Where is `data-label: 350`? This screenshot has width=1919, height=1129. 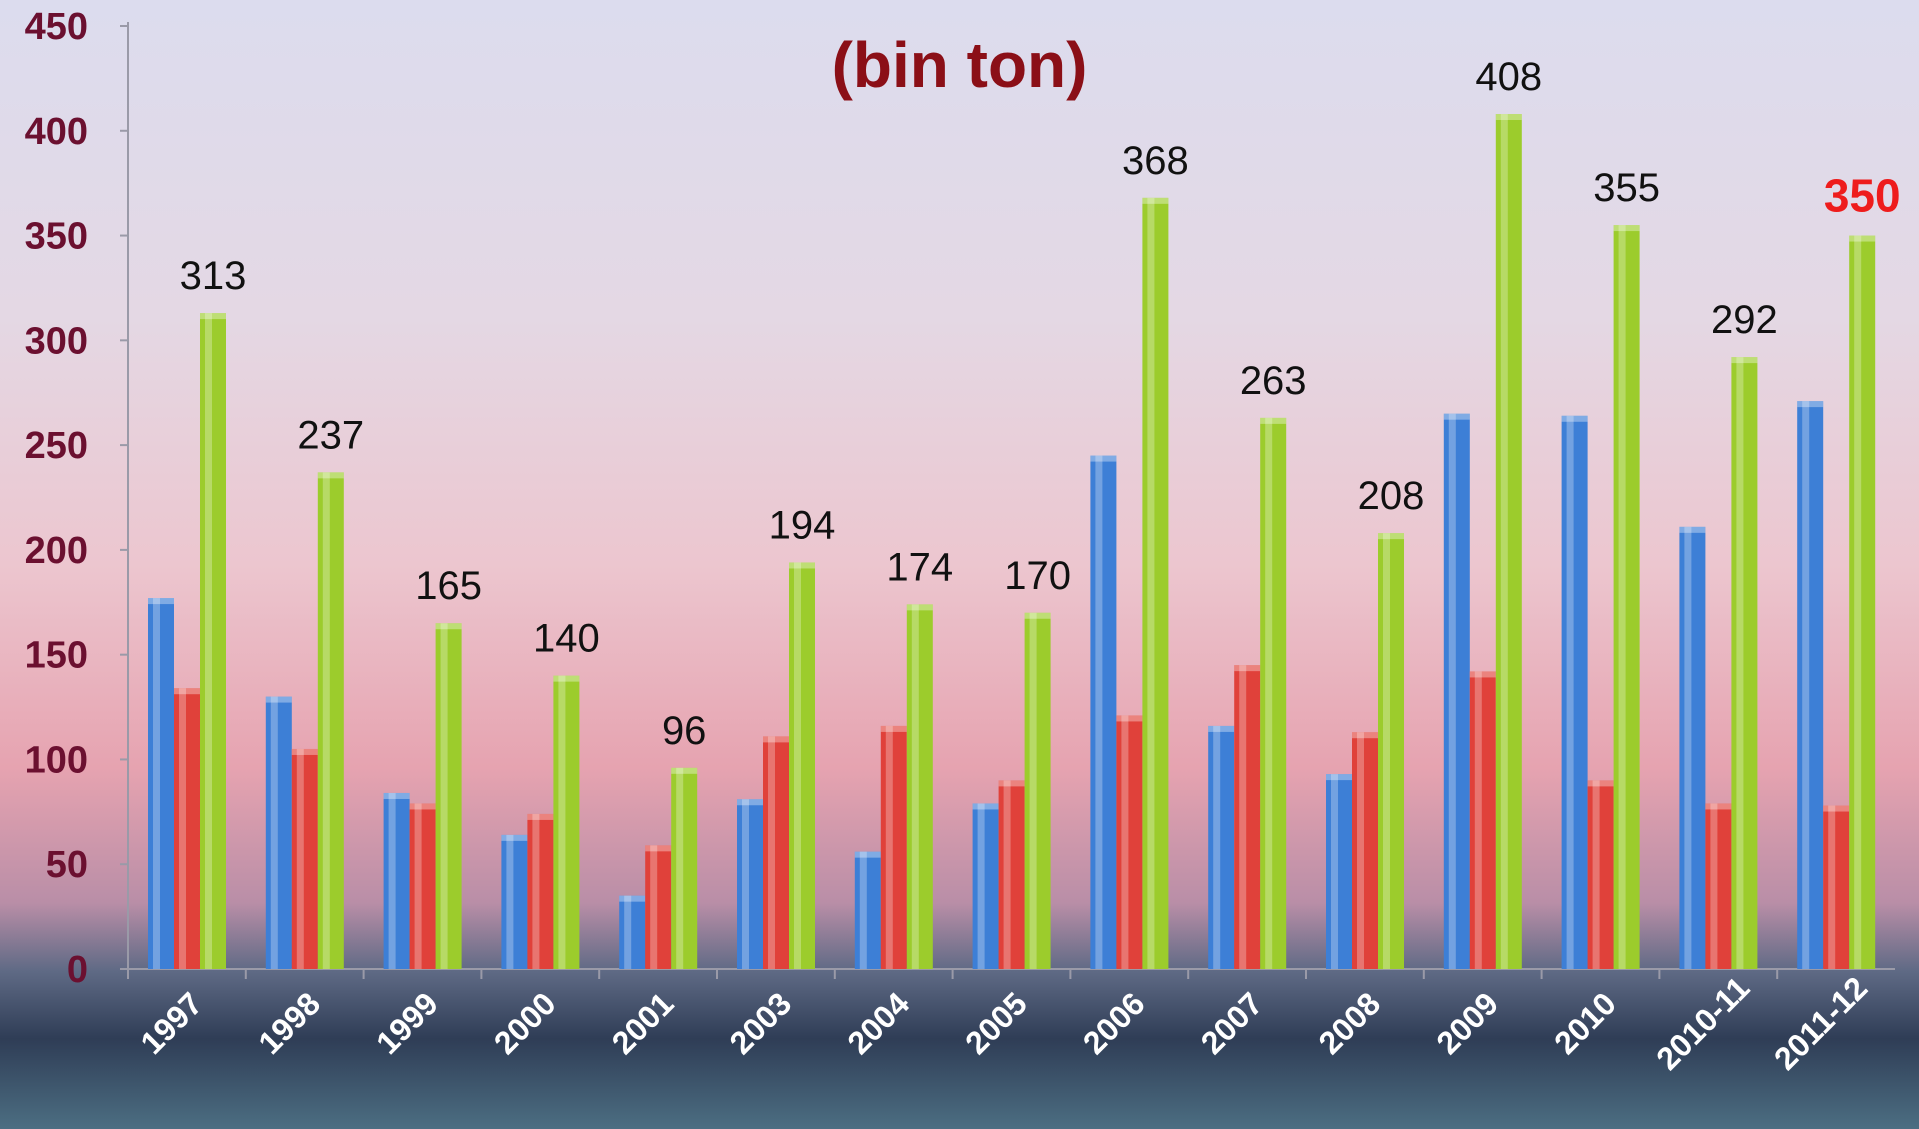 data-label: 350 is located at coordinates (1862, 196).